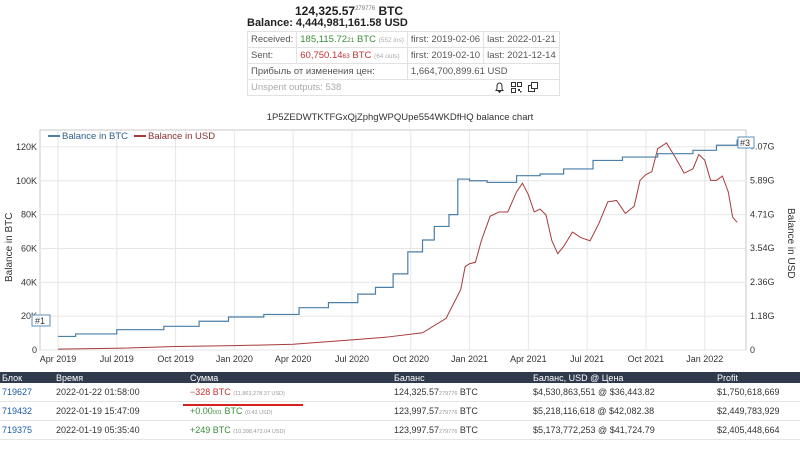 The width and height of the screenshot is (800, 467). What do you see at coordinates (623, 411) in the screenshot?
I see `tx-balance-usd: $5,218,116,618 @ $42,082.38` at bounding box center [623, 411].